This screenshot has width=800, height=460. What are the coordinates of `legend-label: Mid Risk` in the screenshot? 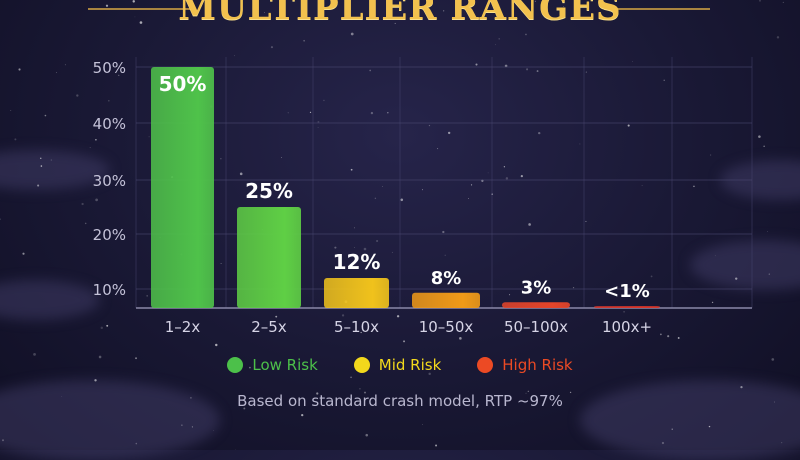 It's located at (410, 365).